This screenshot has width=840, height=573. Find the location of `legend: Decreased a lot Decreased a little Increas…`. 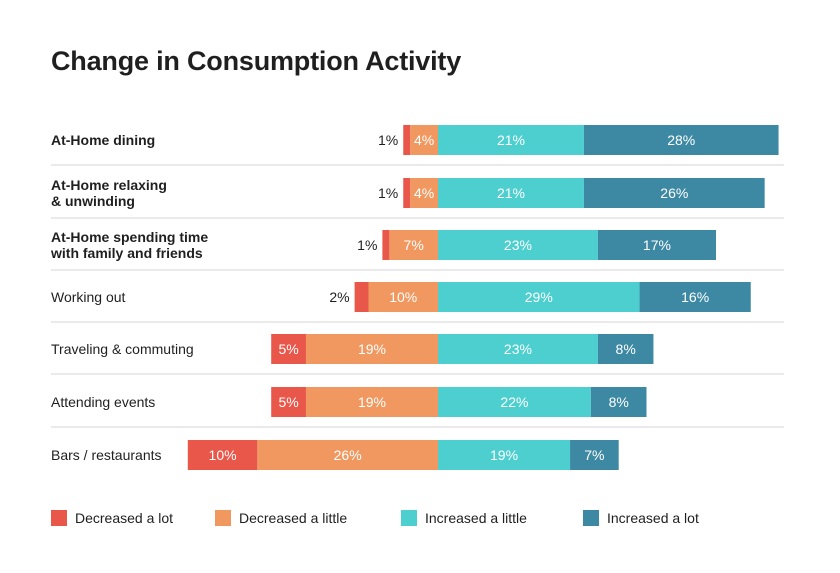

legend: Decreased a lot Decreased a little Increas… is located at coordinates (431, 520).